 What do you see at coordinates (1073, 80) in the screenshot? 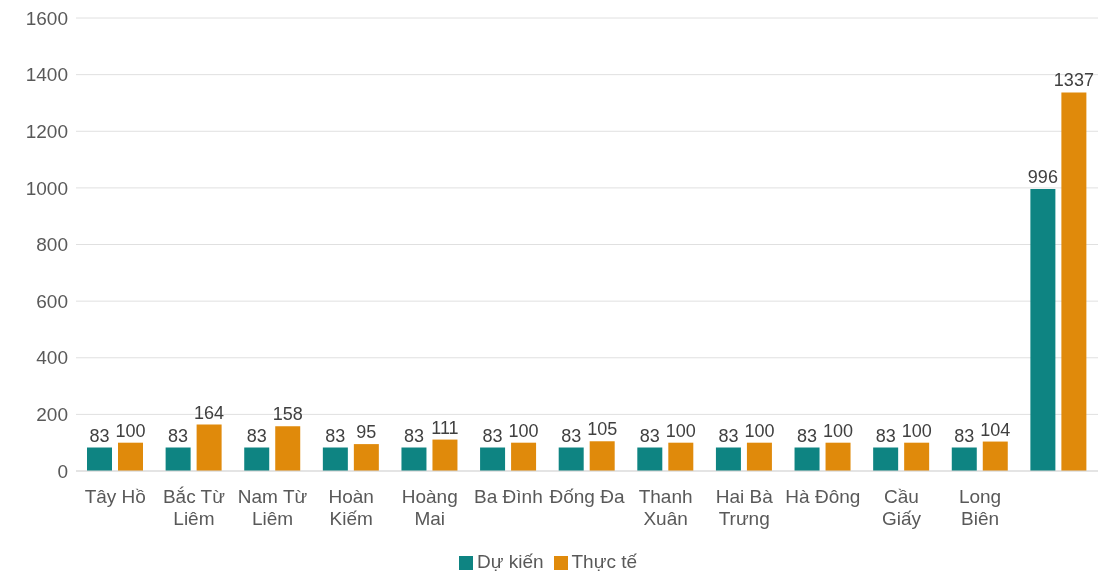
I see `data-label: 1337` at bounding box center [1073, 80].